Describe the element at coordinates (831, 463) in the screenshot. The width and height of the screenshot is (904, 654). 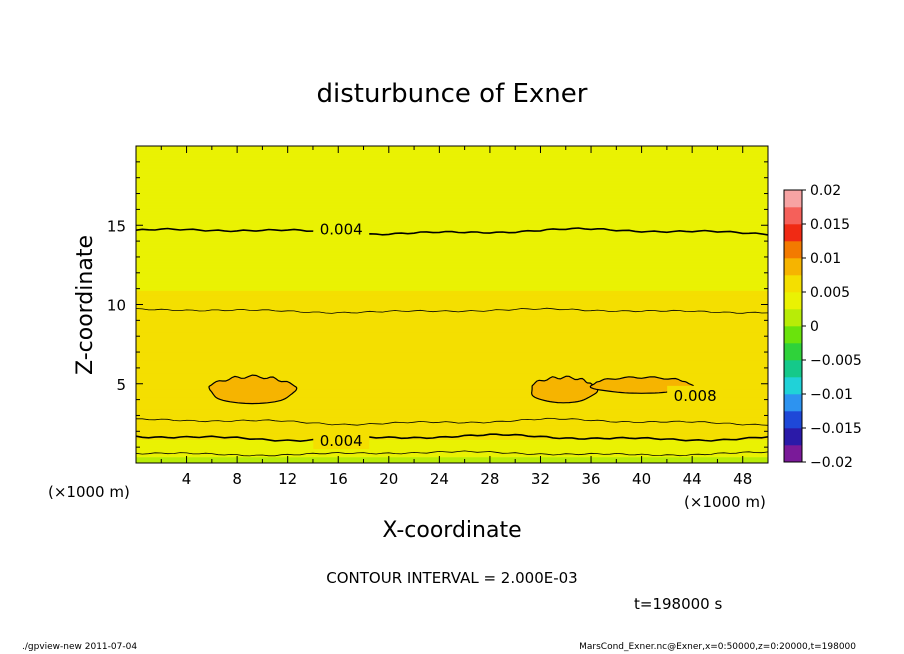
I see `colorbar-label: −0.02` at that location.